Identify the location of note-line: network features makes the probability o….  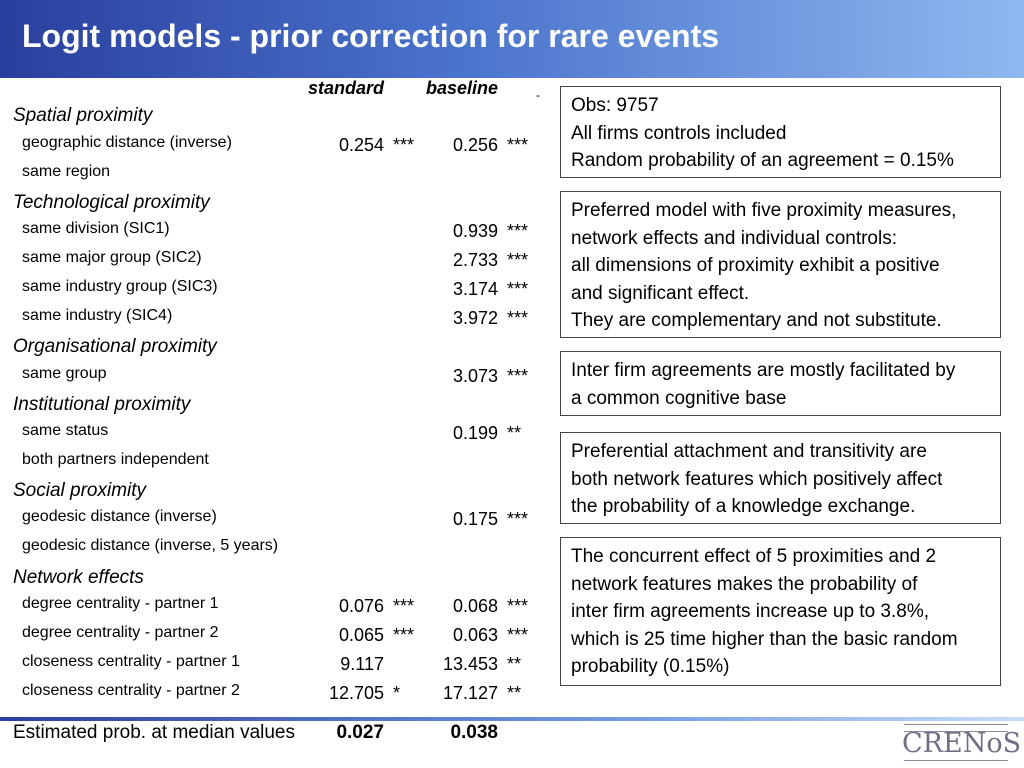
(744, 584).